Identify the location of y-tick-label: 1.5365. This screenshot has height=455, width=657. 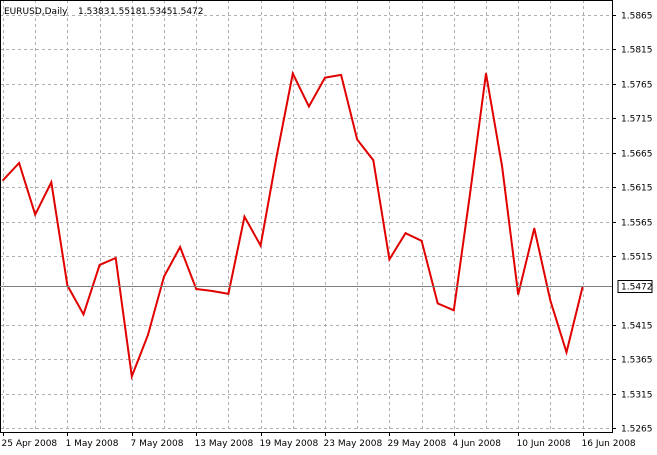
(637, 361).